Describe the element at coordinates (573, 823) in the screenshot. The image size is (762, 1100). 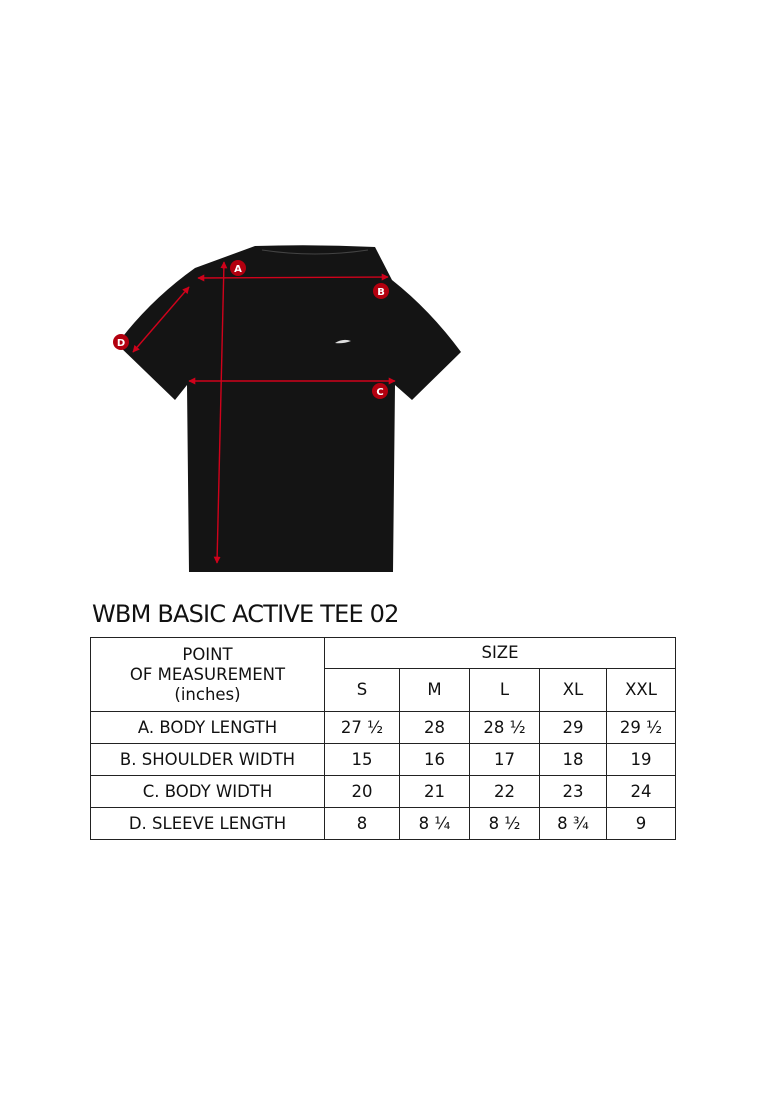
I see `cell: 8 ¾` at that location.